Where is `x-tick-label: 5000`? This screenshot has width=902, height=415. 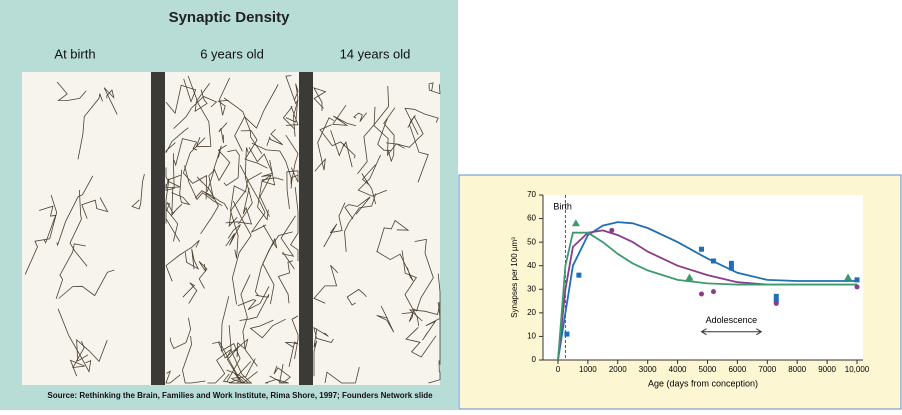 x-tick-label: 5000 is located at coordinates (708, 369).